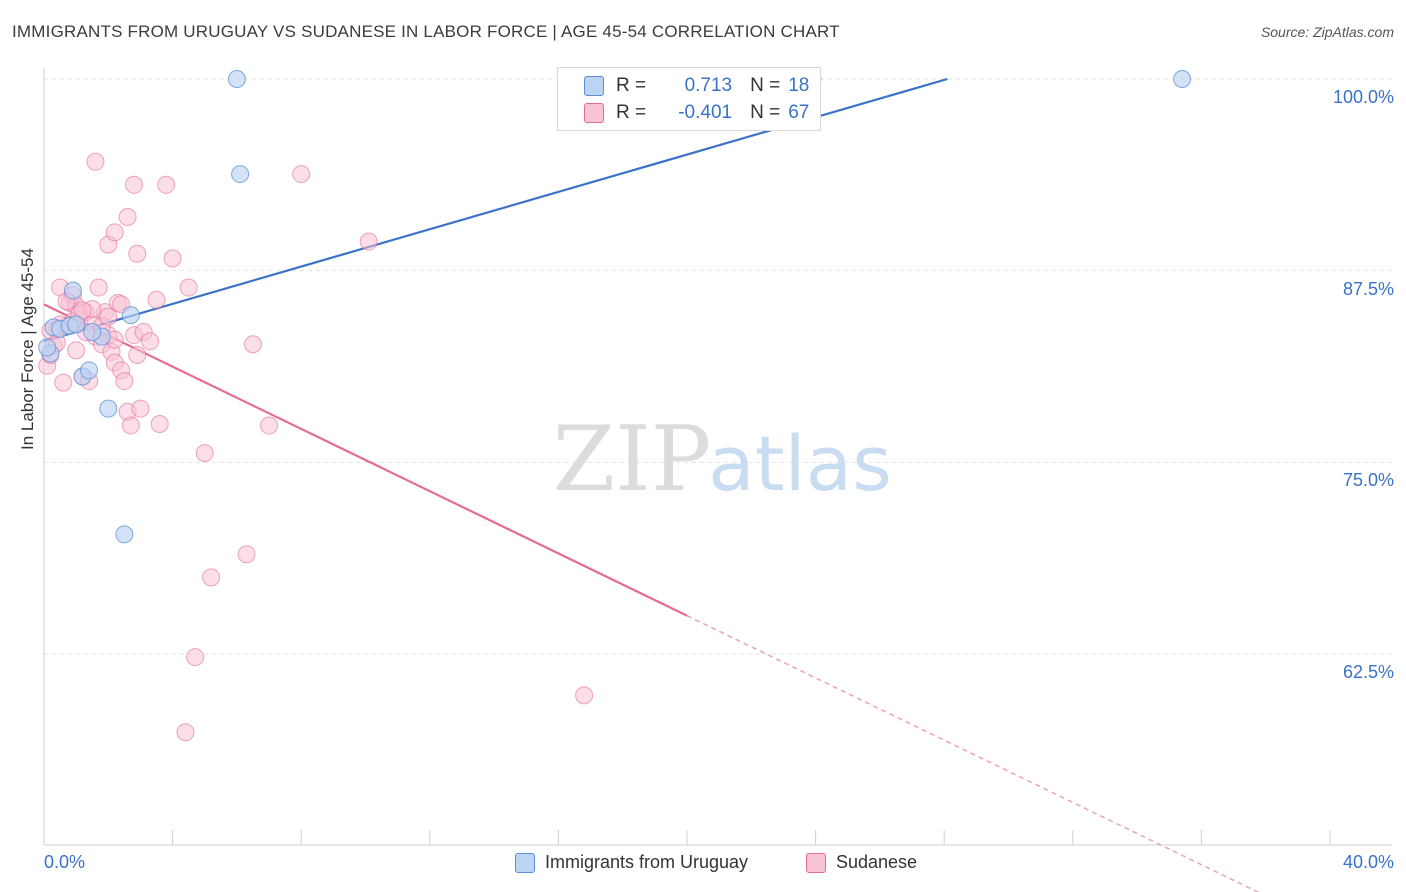  What do you see at coordinates (1368, 672) in the screenshot?
I see `y-tick-label: 62.5%` at bounding box center [1368, 672].